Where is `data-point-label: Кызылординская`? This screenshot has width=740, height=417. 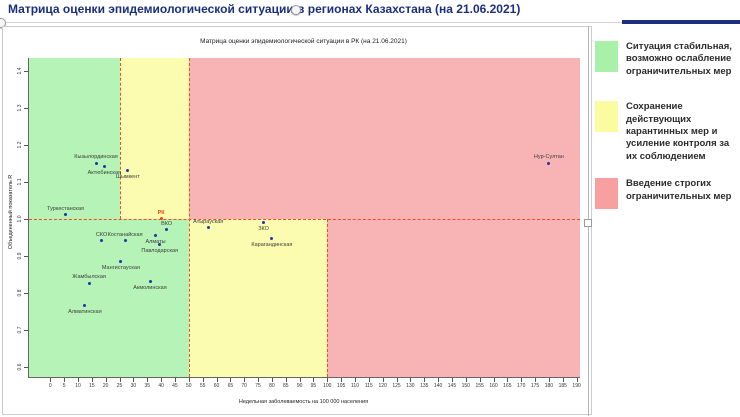 data-point-label: Кызылординская is located at coordinates (96, 157).